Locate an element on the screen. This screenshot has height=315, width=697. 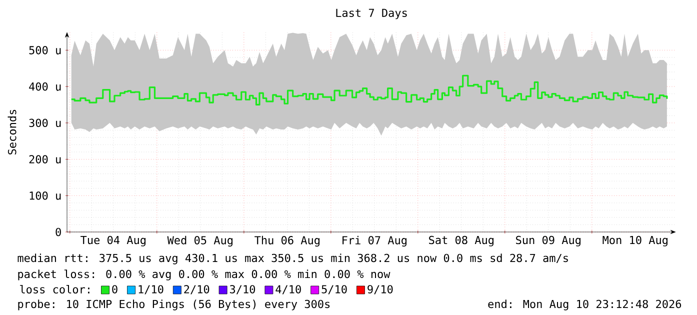
y-axis-title: Seconds is located at coordinates (12, 132).